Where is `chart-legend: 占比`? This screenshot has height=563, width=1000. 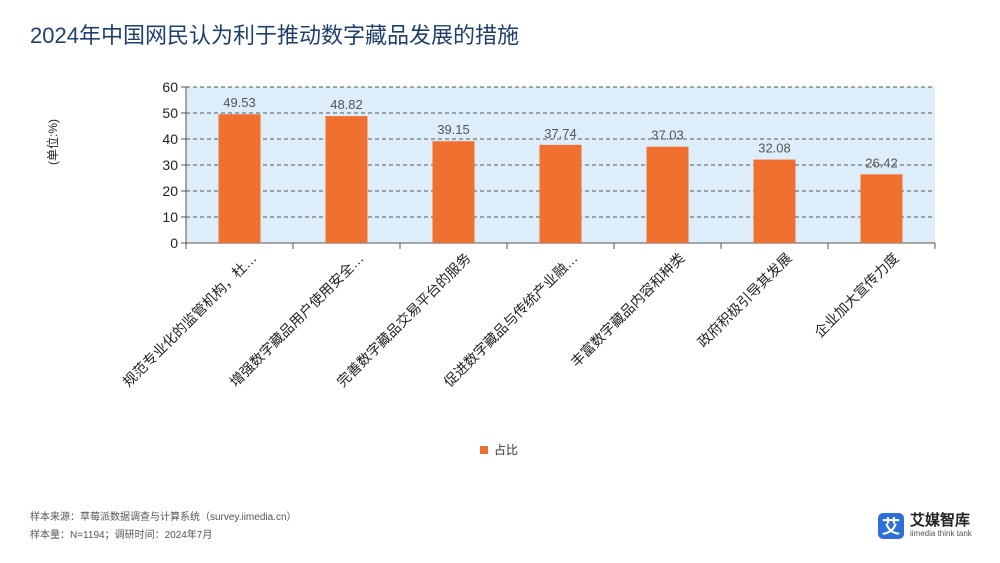
chart-legend: 占比 is located at coordinates (499, 449).